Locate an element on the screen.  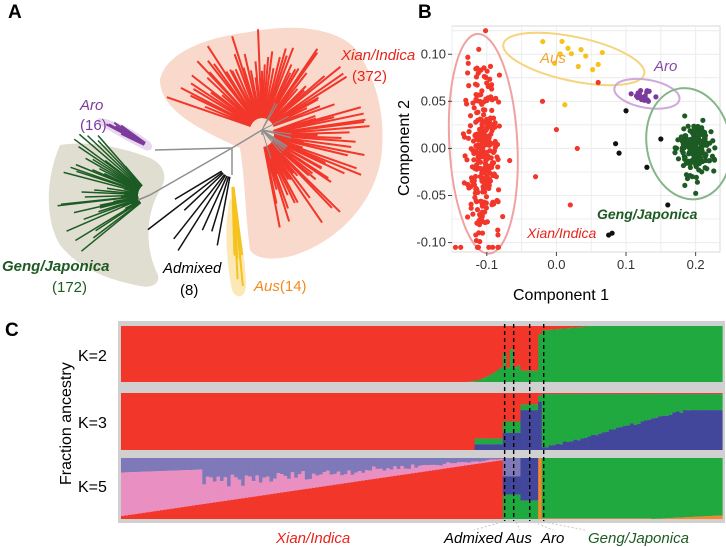
geng-branch is located at coordinates (99, 200).